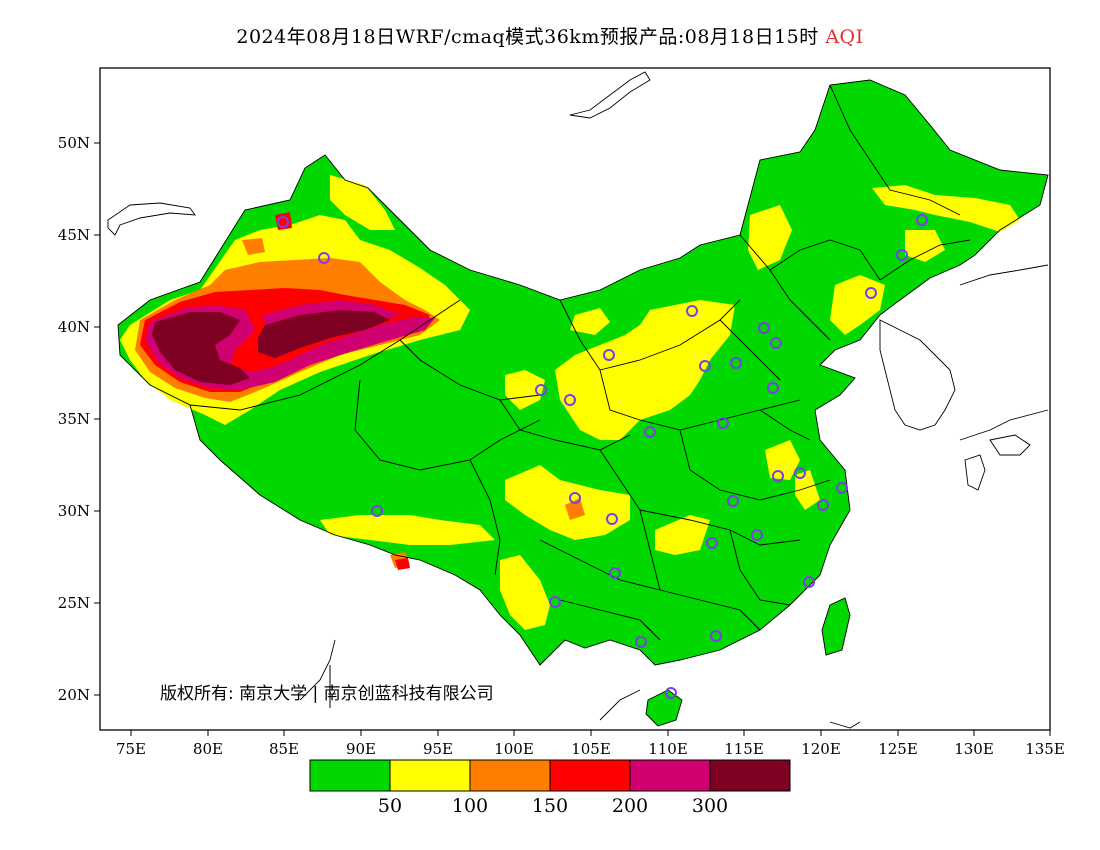 The height and width of the screenshot is (850, 1100). I want to click on lat-label: 50N, so click(74, 143).